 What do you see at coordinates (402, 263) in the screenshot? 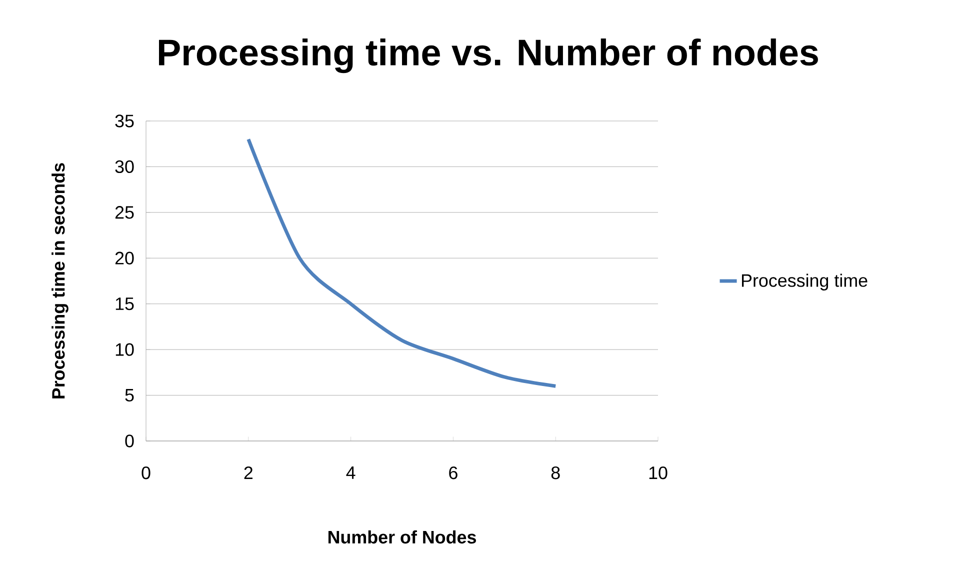
I see `line-series` at bounding box center [402, 263].